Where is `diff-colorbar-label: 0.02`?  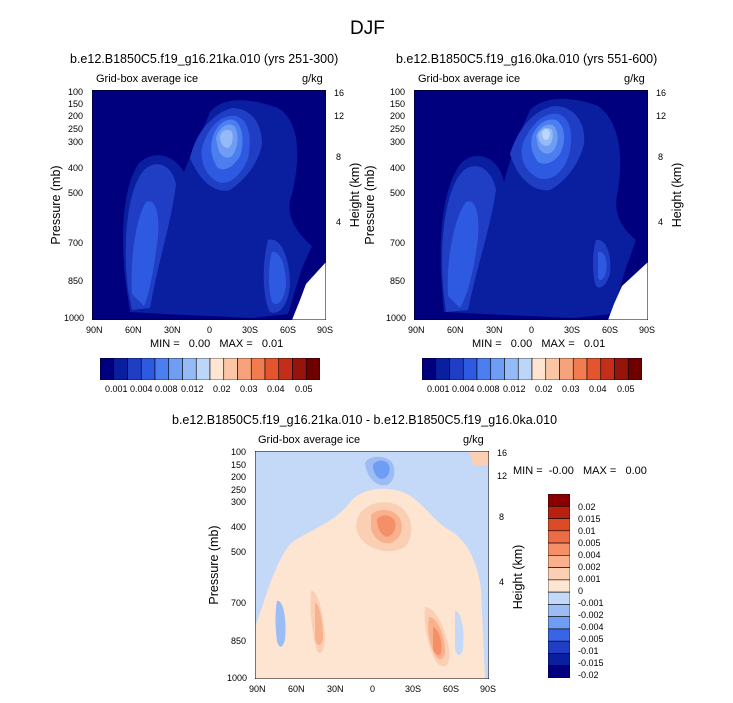
diff-colorbar-label: 0.02 is located at coordinates (587, 507).